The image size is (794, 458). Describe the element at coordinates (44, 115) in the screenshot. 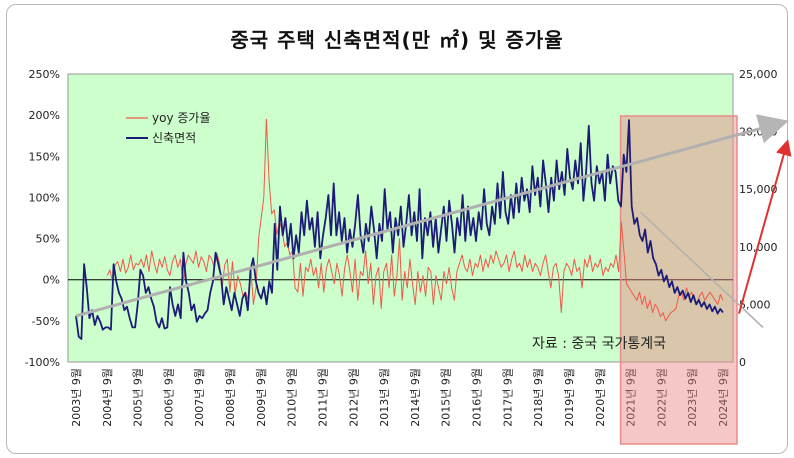

I see `y-left-tick-label: 200%` at that location.